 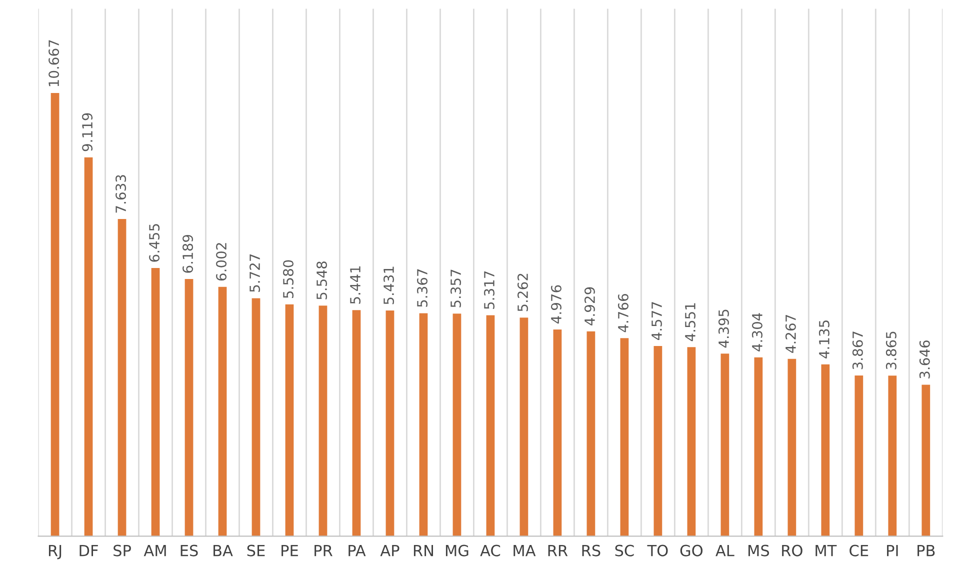 What do you see at coordinates (558, 550) in the screenshot?
I see `x-tick-label: RR` at bounding box center [558, 550].